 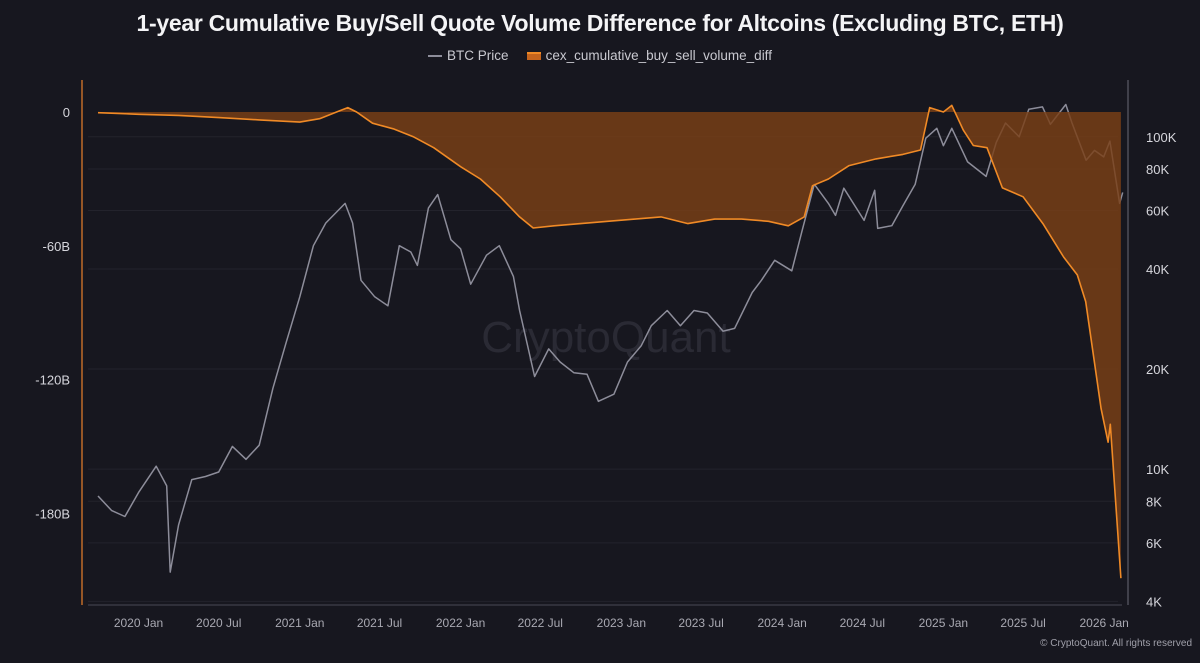 I want to click on x-tick-label: 2023 Jul, so click(x=700, y=623).